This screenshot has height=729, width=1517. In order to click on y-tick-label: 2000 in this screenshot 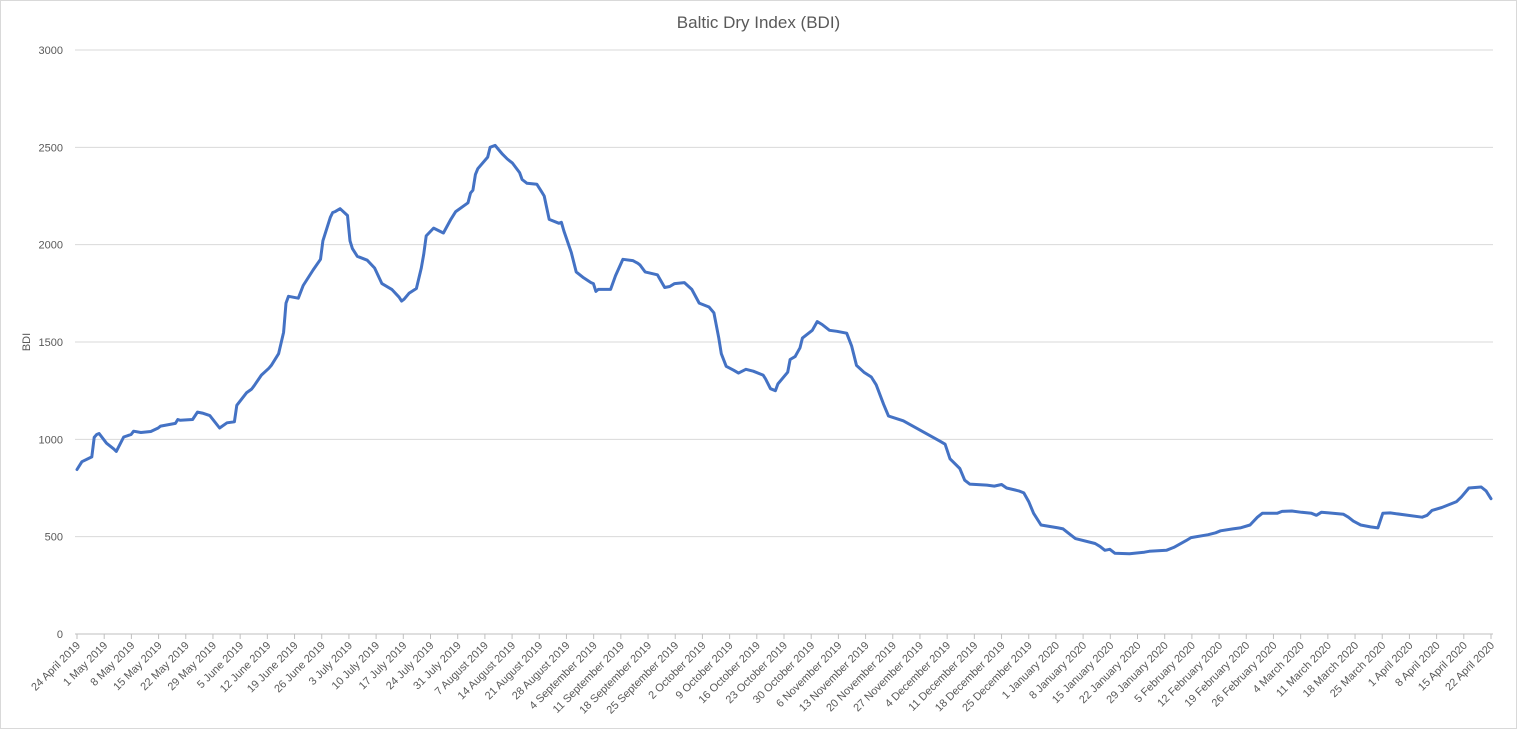, I will do `click(51, 246)`.